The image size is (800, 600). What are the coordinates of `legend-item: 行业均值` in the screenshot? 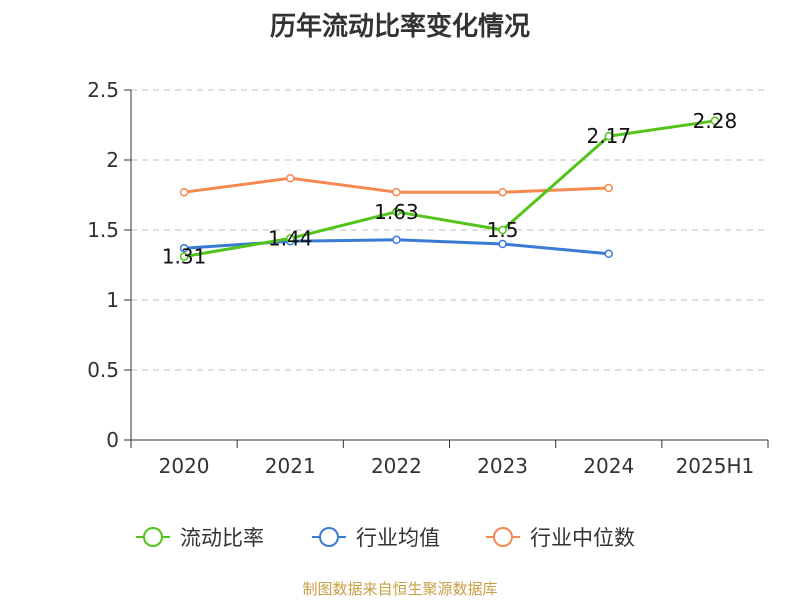 It's located at (376, 538).